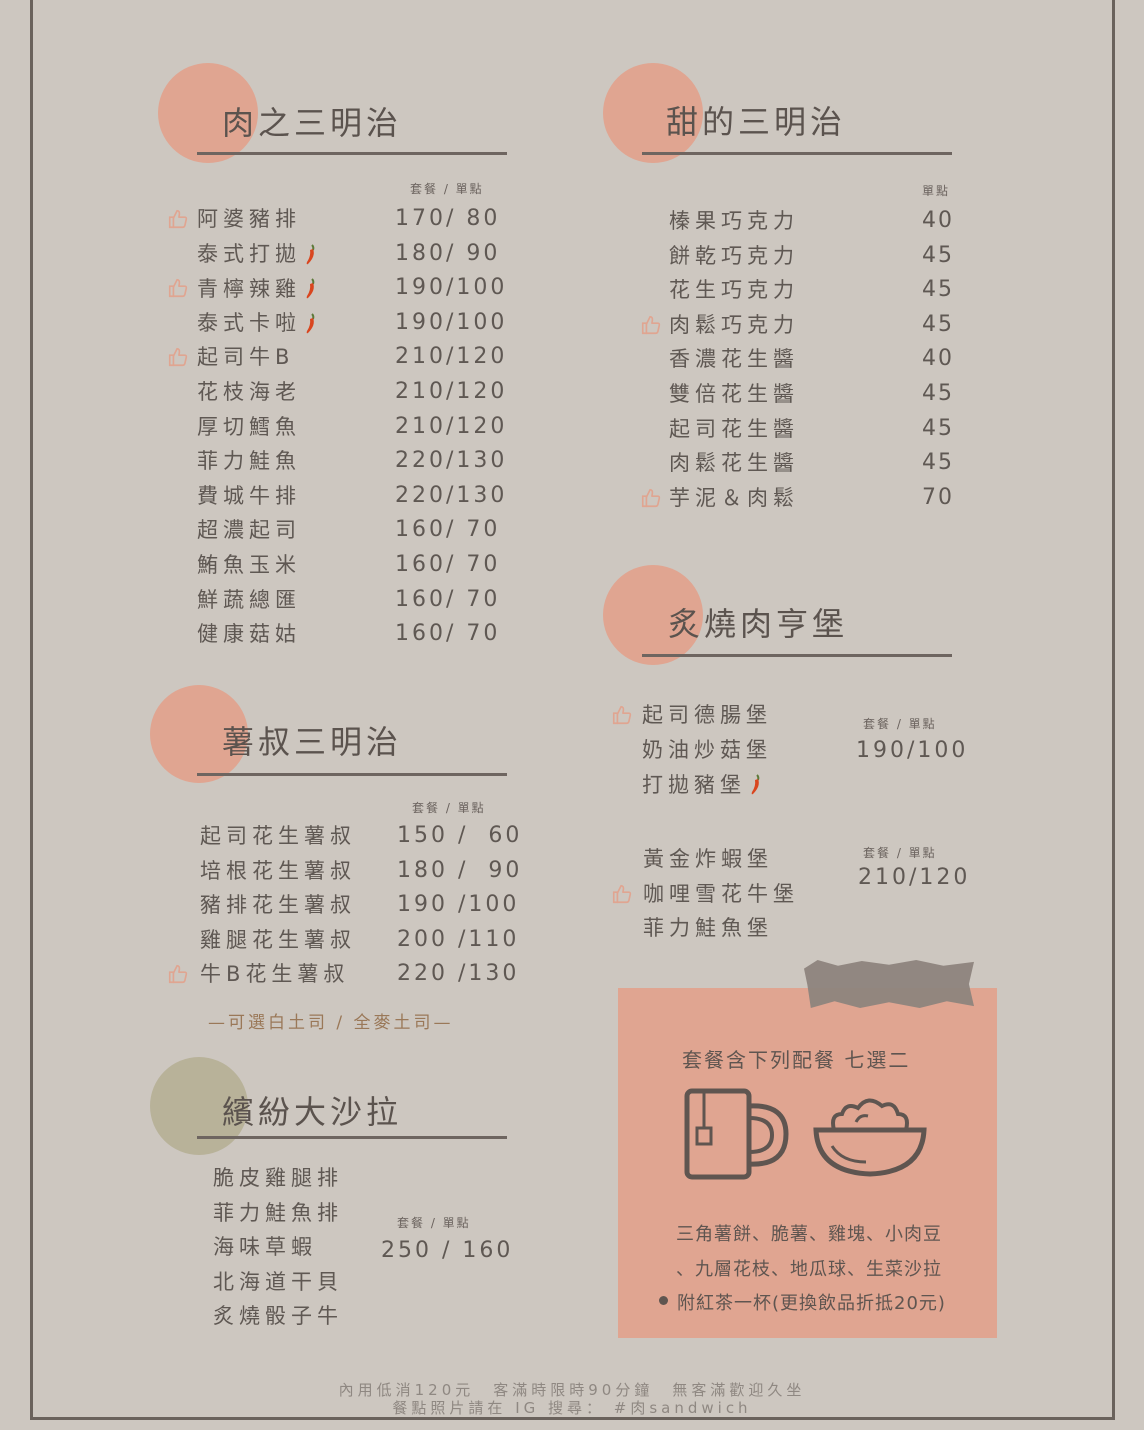 The height and width of the screenshot is (1430, 1144). Describe the element at coordinates (811, 1303) in the screenshot. I see `combo-drink-note: 附紅茶一杯(更換飲品折抵20元)` at that location.